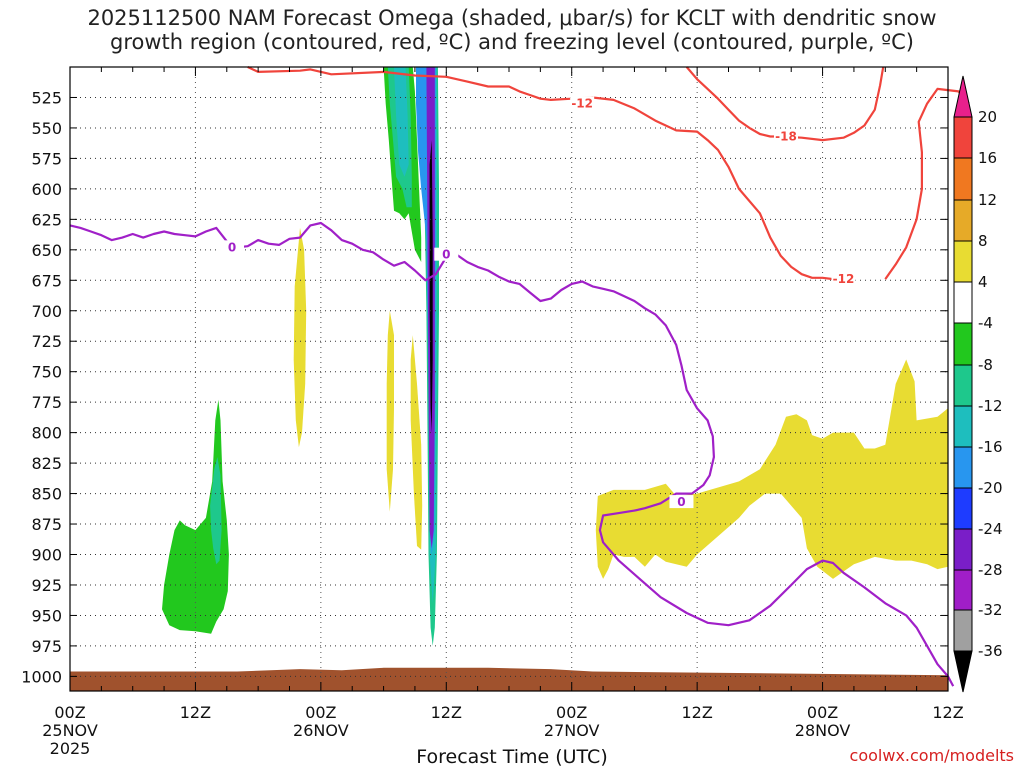 The image size is (1024, 768). Describe the element at coordinates (990, 488) in the screenshot. I see `colorbar-label: -20` at that location.